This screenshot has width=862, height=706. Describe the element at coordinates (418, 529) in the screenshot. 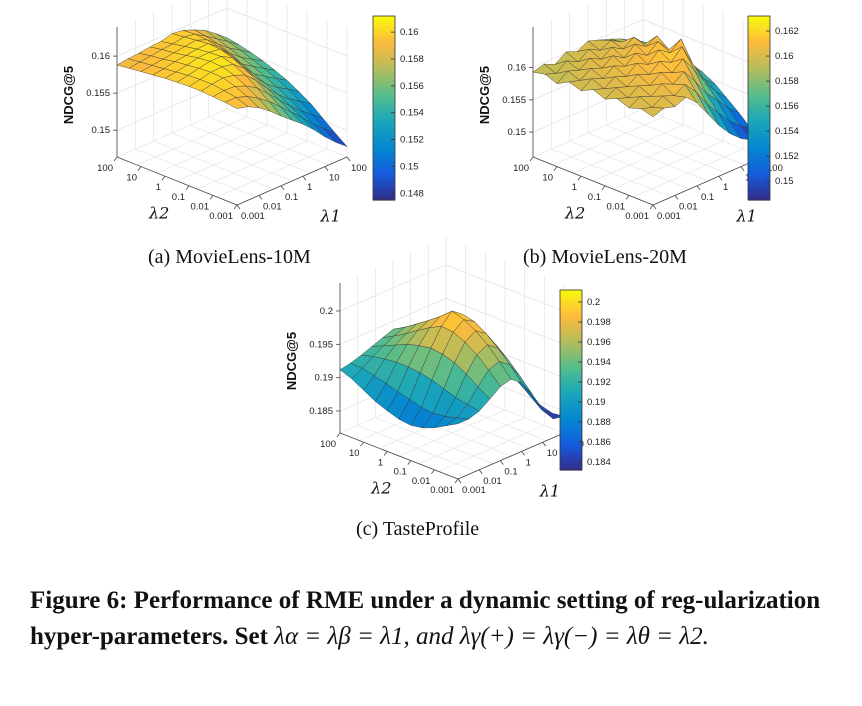

I see `subcaption-c: (c) TasteProfile` at that location.